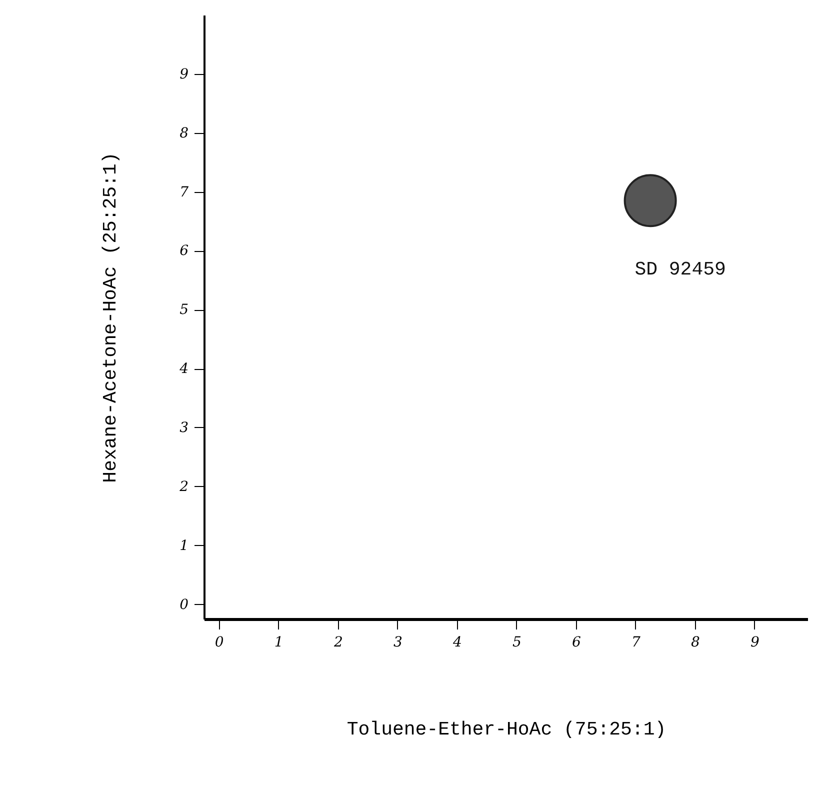 The image size is (815, 806). What do you see at coordinates (680, 269) in the screenshot?
I see `annotation: SD 92459` at bounding box center [680, 269].